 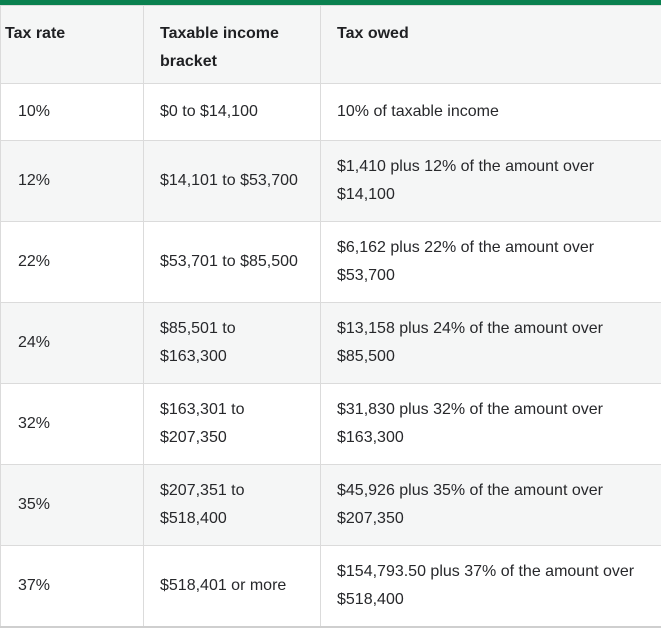 What do you see at coordinates (232, 505) in the screenshot?
I see `cell-income-bracket: $207,351 to $518,400` at bounding box center [232, 505].